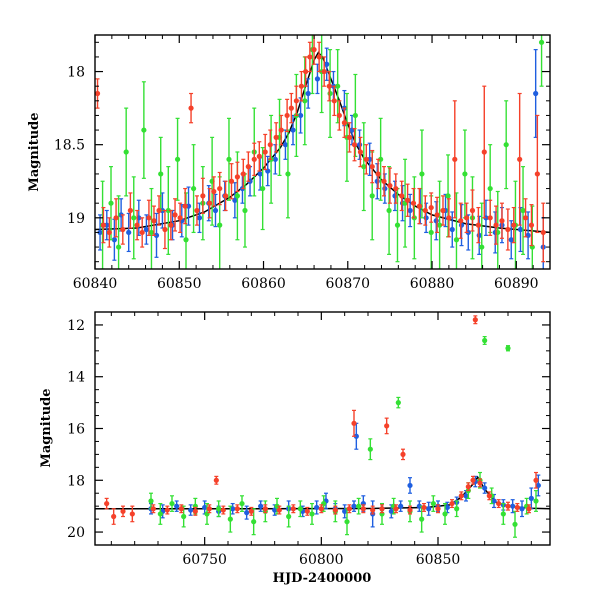 Image resolution: width=600 pixels, height=600 pixels. I want to click on bottom-y-axis-title: Magnitude, so click(46, 427).